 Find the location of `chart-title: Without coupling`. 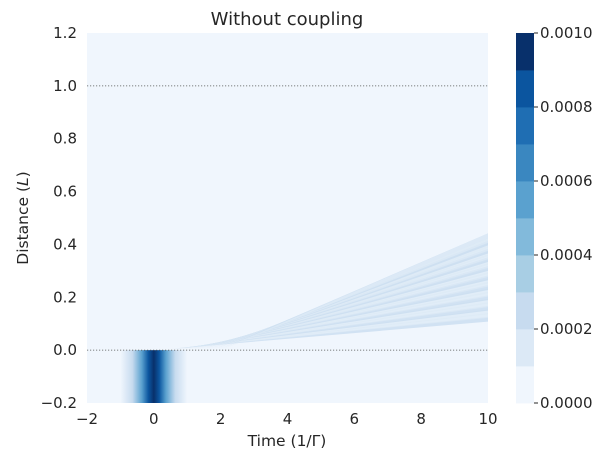

chart-title: Without coupling is located at coordinates (287, 19).